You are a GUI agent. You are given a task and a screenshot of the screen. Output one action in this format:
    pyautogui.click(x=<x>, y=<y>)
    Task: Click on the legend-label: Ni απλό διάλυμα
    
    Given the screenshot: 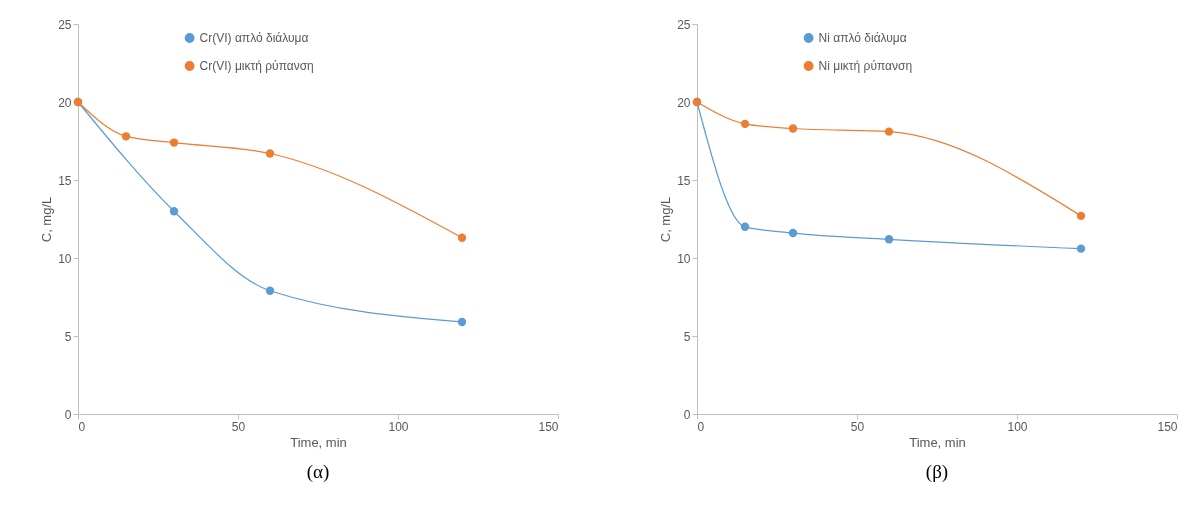 What is the action you would take?
    pyautogui.click(x=862, y=38)
    